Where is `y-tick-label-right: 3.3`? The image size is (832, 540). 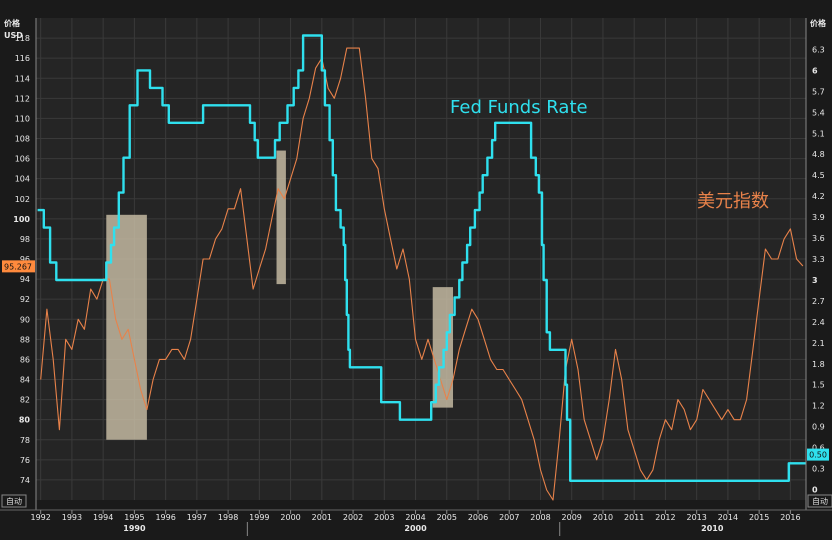 y-tick-label-right: 3.3 is located at coordinates (818, 259).